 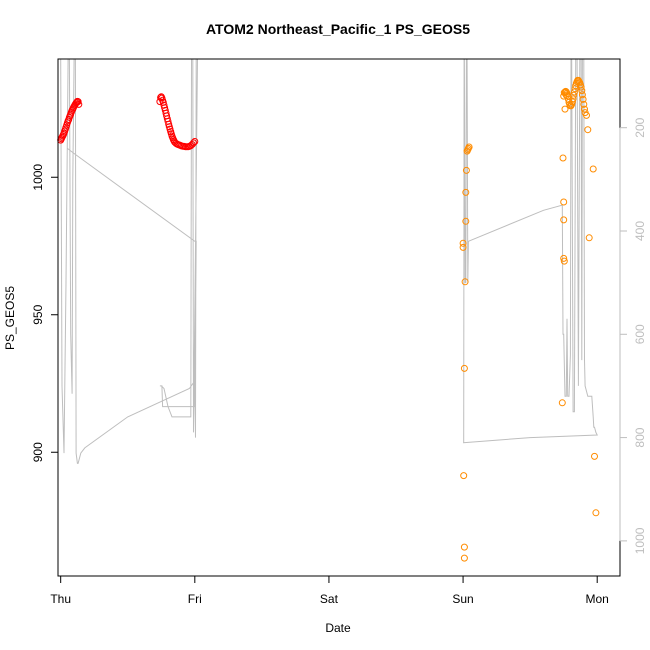 What do you see at coordinates (10, 318) in the screenshot?
I see `y-axis-label: PS_GEOS5` at bounding box center [10, 318].